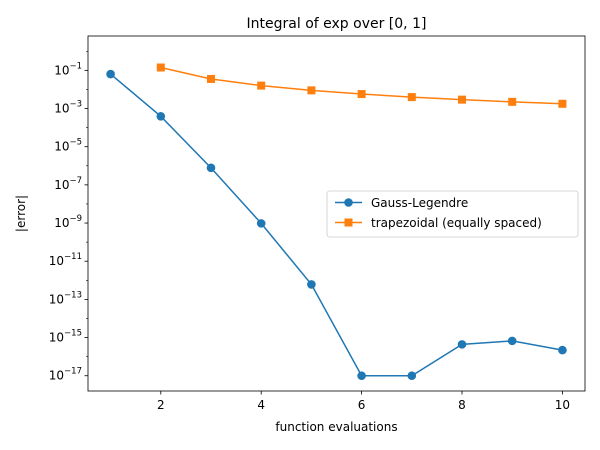 This screenshot has height=450, width=600. Describe the element at coordinates (75, 105) in the screenshot. I see `y-tick-label-exponent: −3` at that location.